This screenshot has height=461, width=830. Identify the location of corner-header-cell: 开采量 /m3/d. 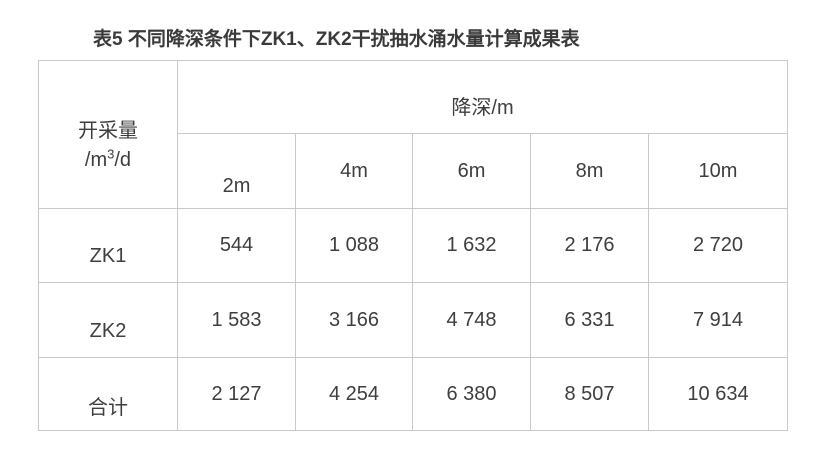
(108, 134).